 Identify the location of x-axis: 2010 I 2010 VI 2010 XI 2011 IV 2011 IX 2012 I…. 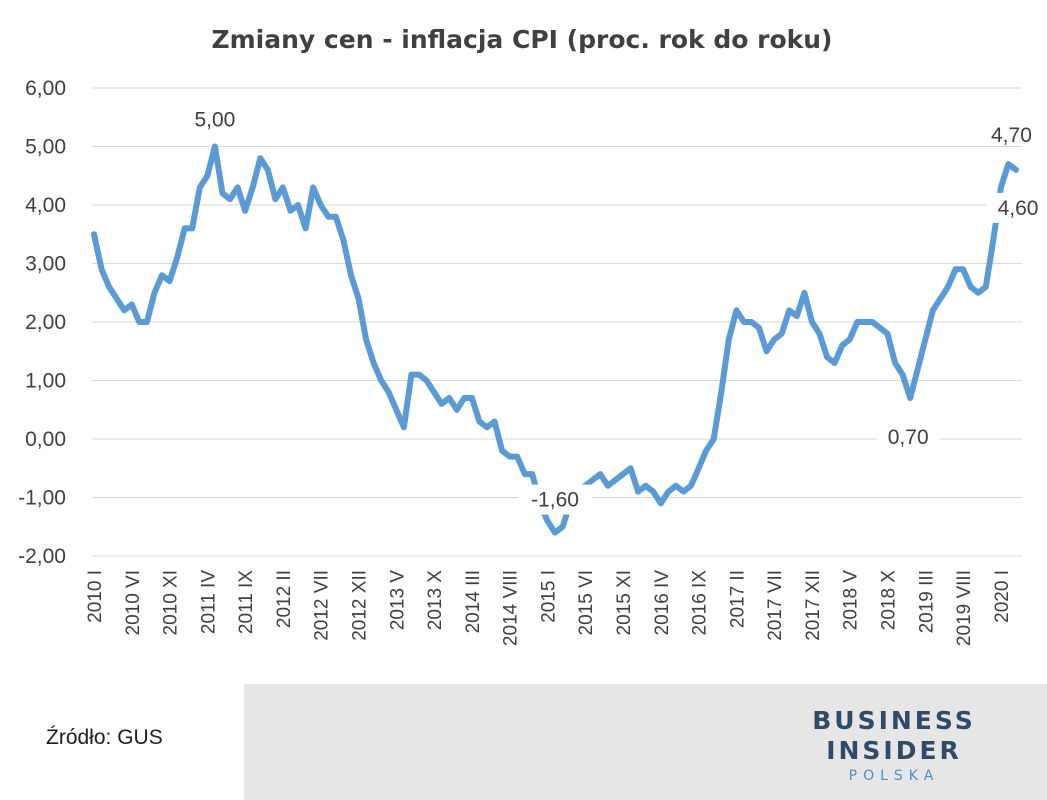
(549, 608).